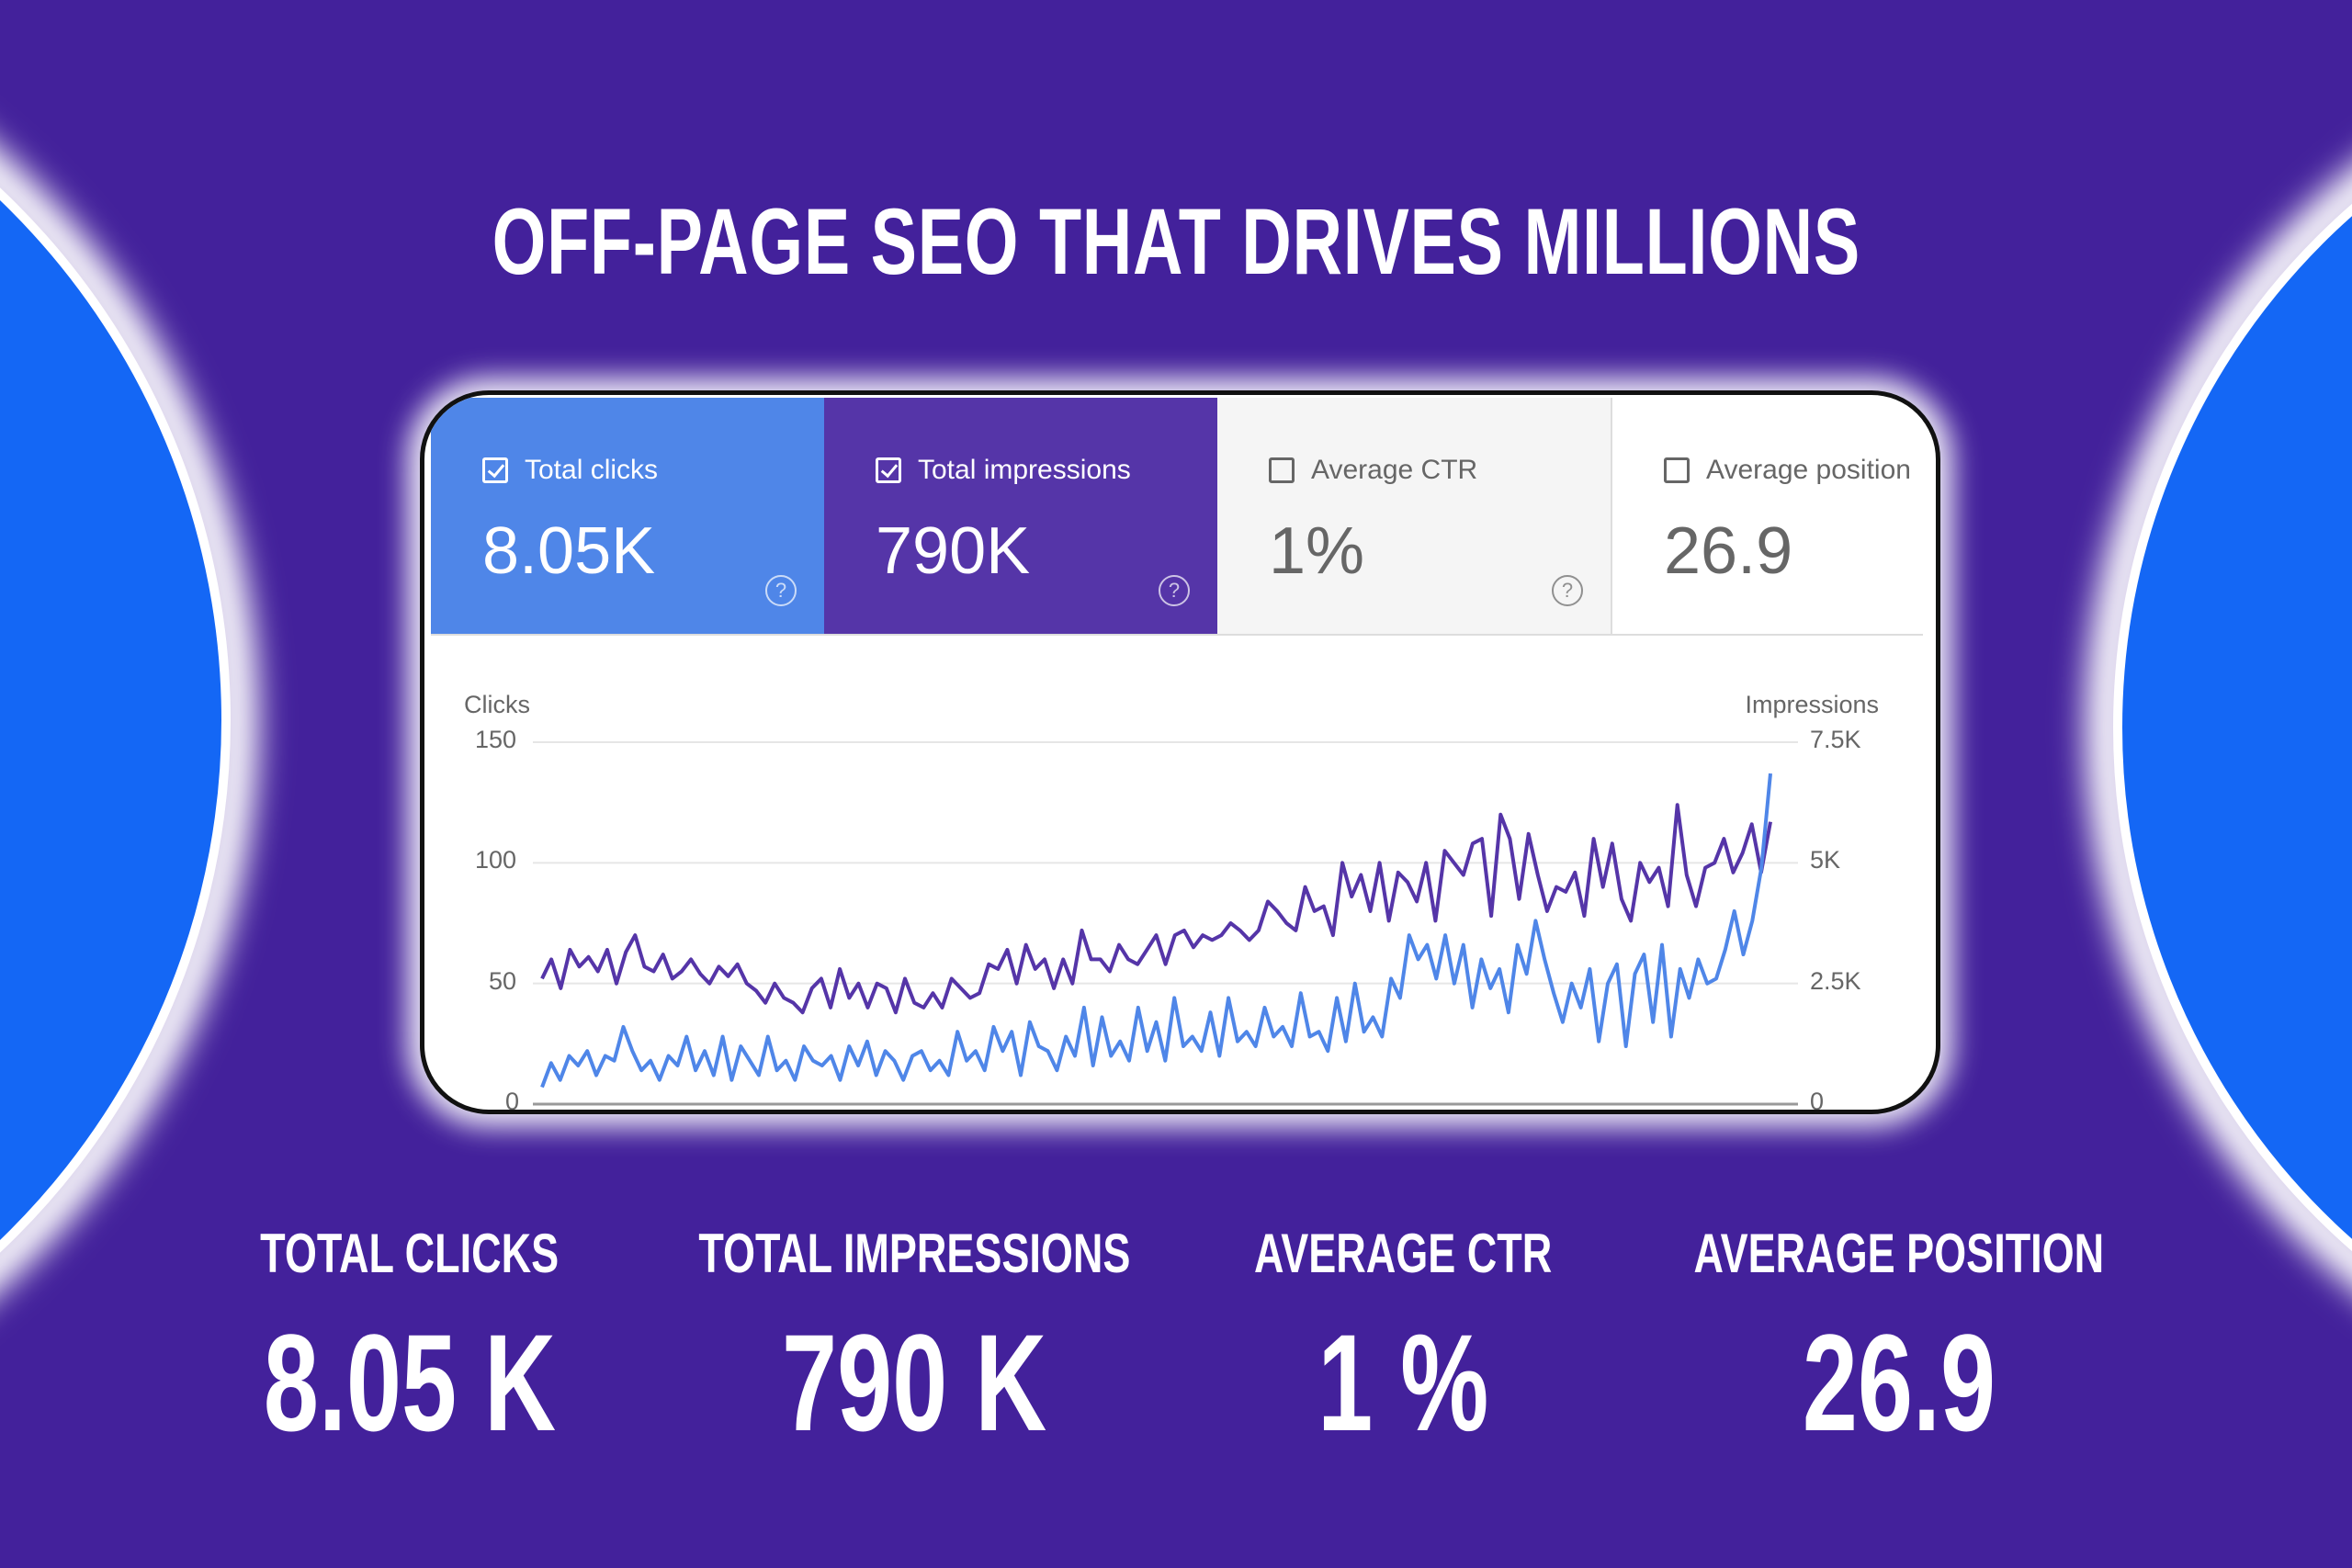 Image resolution: width=2352 pixels, height=1568 pixels. I want to click on tab-value: 26.9, so click(1728, 551).